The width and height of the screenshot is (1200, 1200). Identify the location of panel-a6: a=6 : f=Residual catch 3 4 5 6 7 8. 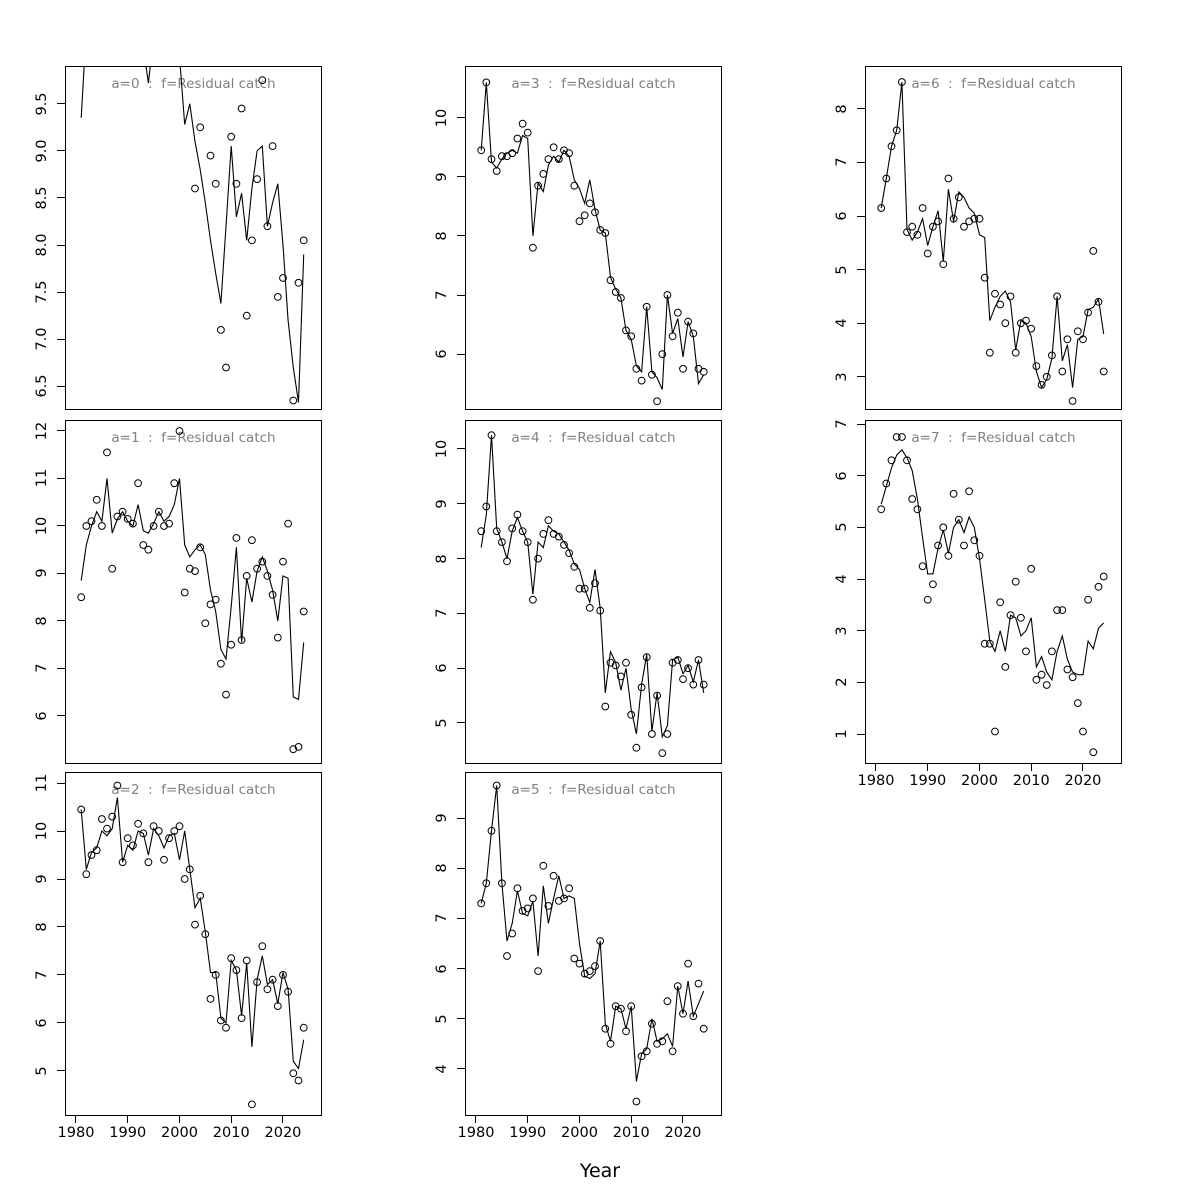
(978, 238).